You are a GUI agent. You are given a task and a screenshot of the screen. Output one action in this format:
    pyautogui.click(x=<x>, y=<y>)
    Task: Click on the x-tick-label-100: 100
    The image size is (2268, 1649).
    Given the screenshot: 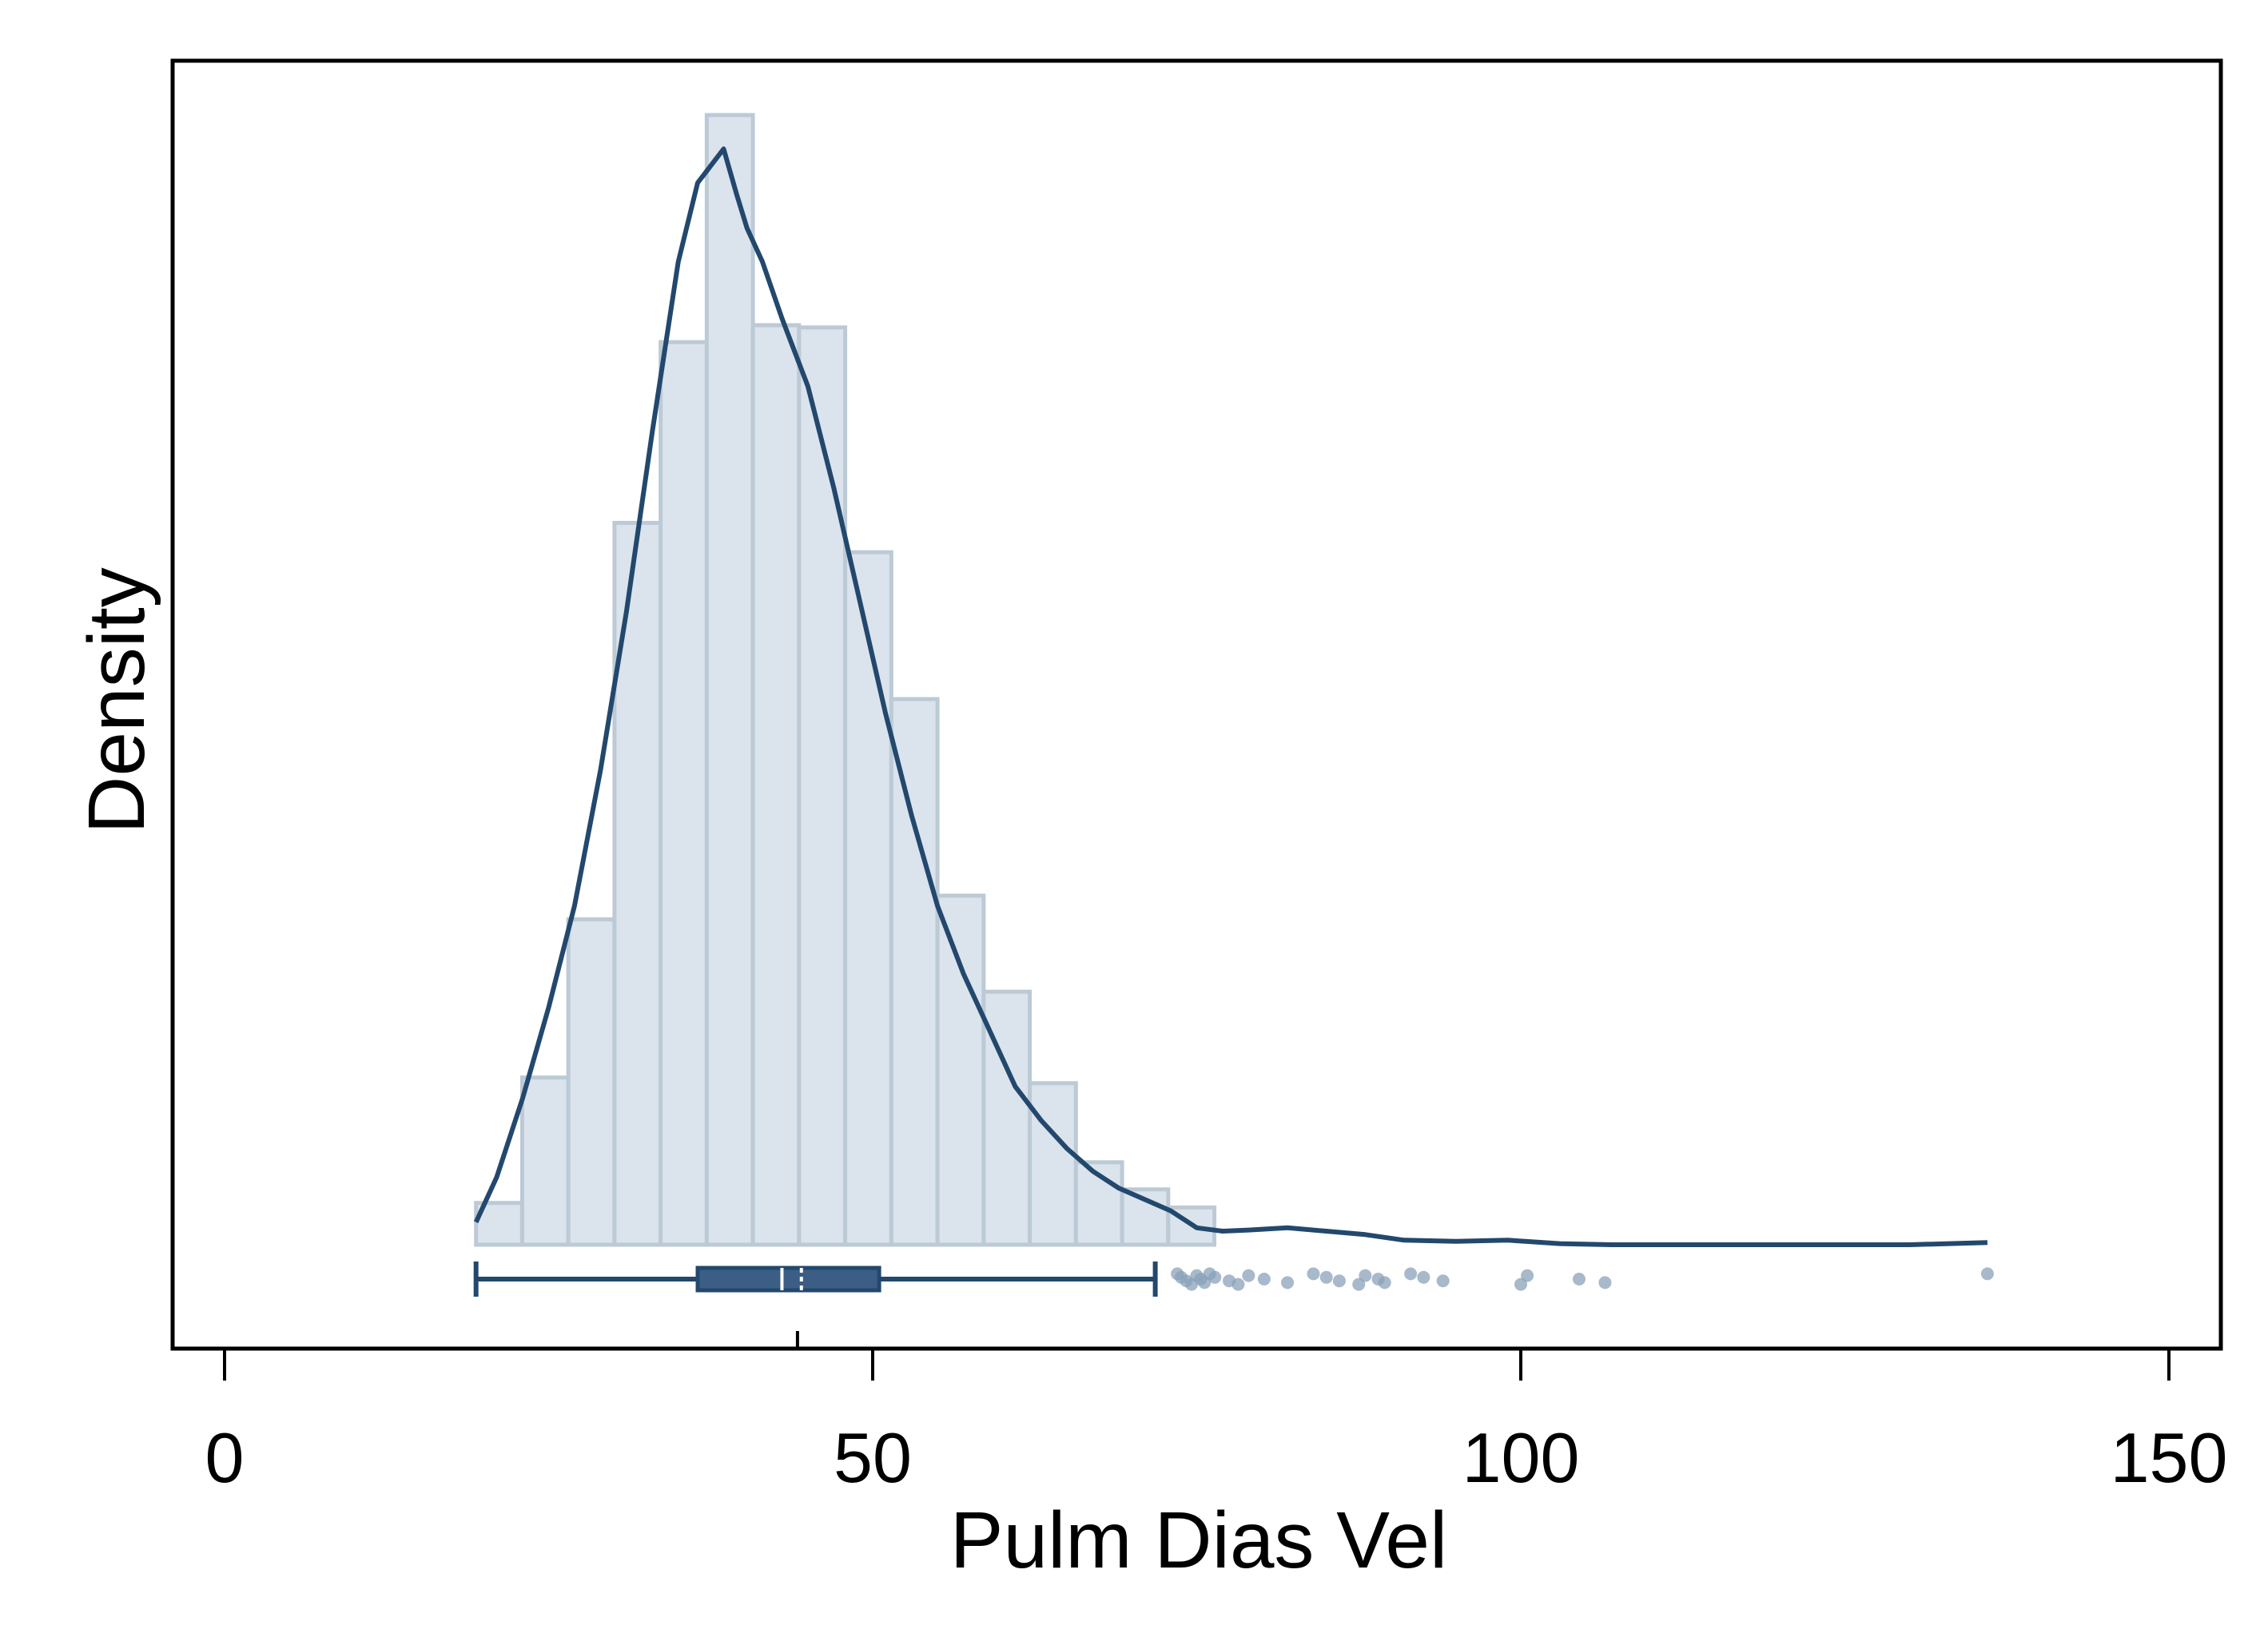 What is the action you would take?
    pyautogui.click(x=1521, y=1457)
    